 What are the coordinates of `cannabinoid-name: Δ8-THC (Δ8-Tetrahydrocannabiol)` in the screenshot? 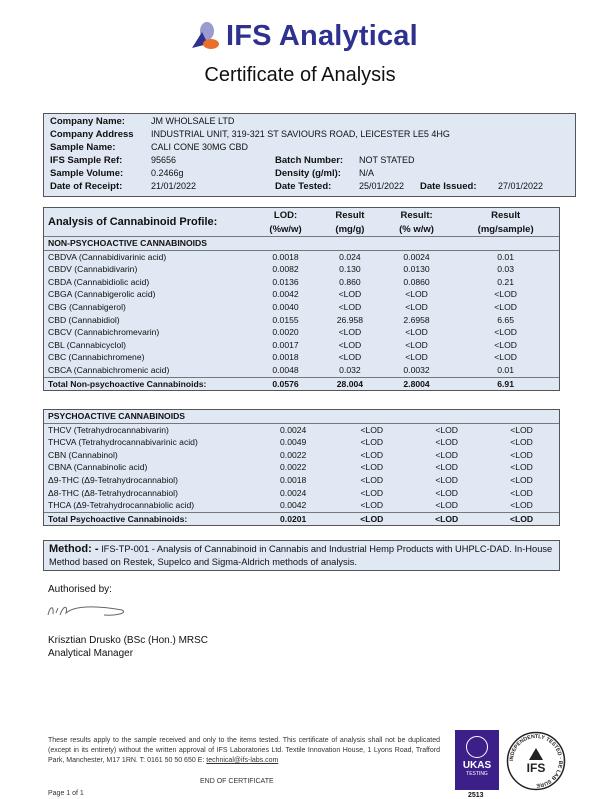 It's located at (113, 492).